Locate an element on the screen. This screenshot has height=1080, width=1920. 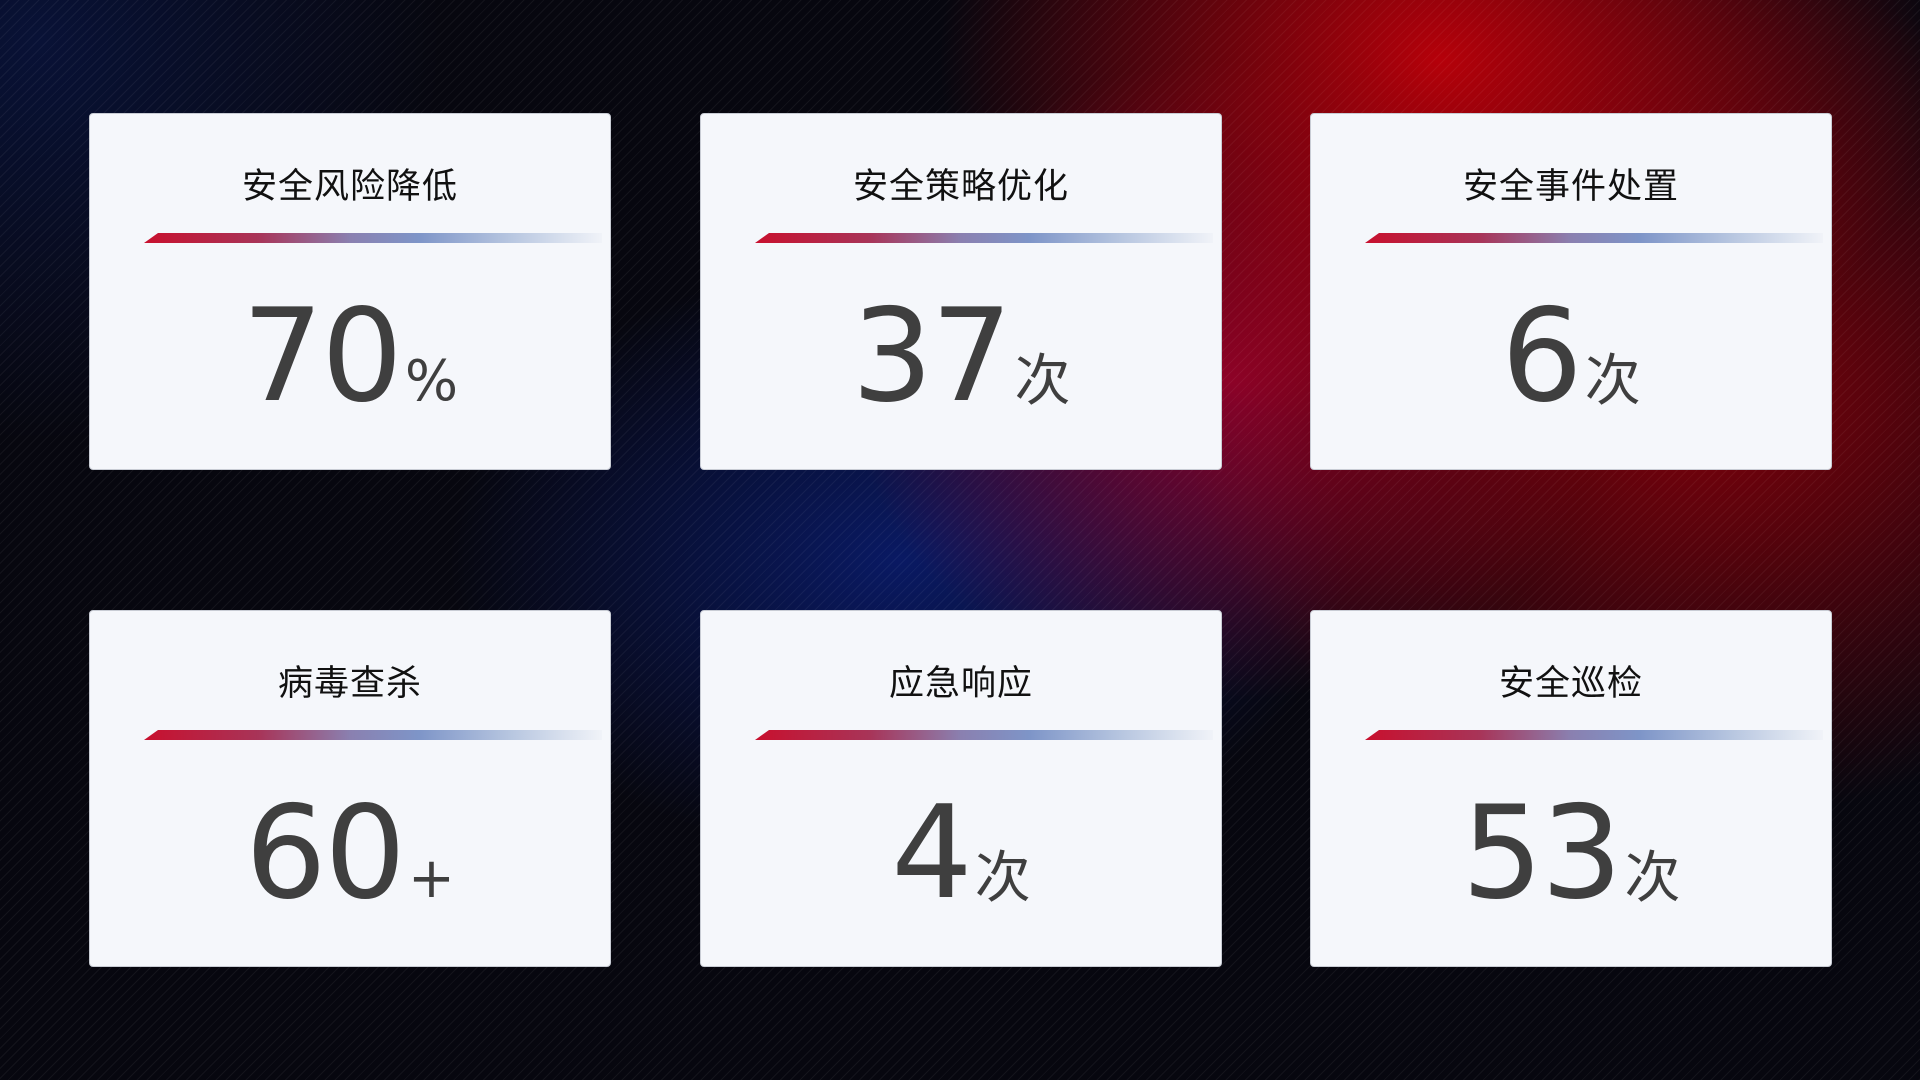
card-title: 安全事件处置 is located at coordinates (1570, 187).